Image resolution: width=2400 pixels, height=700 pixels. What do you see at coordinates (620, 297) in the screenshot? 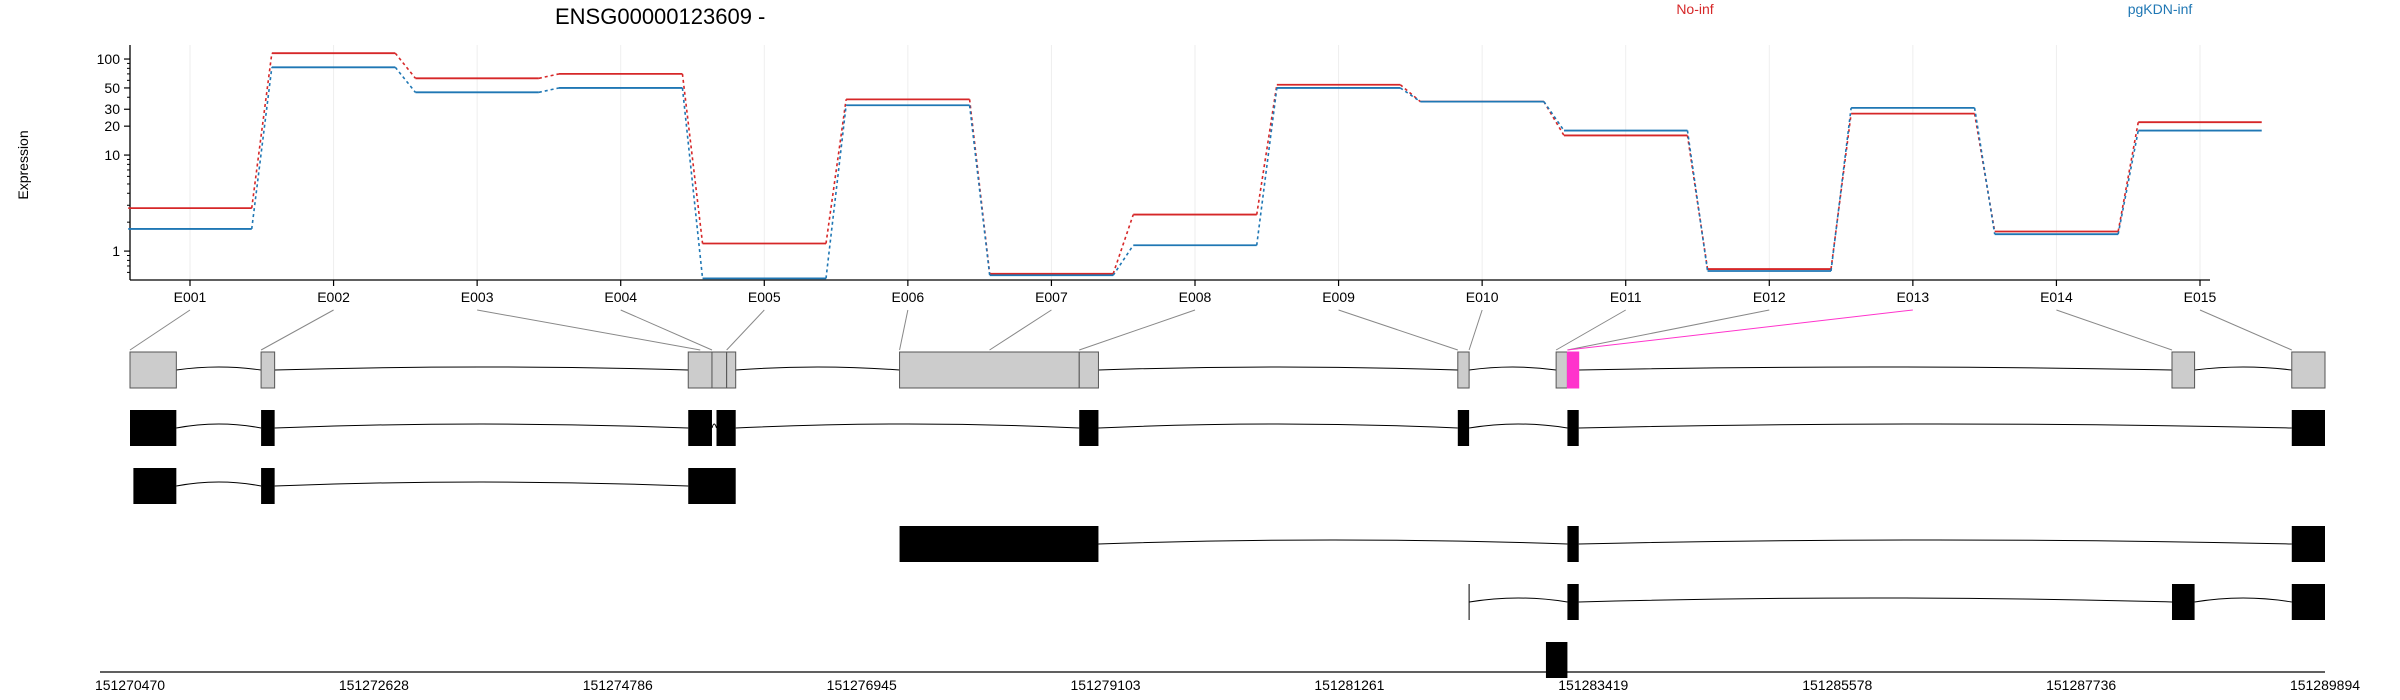
I see `exon-label-e004: E004` at bounding box center [620, 297].